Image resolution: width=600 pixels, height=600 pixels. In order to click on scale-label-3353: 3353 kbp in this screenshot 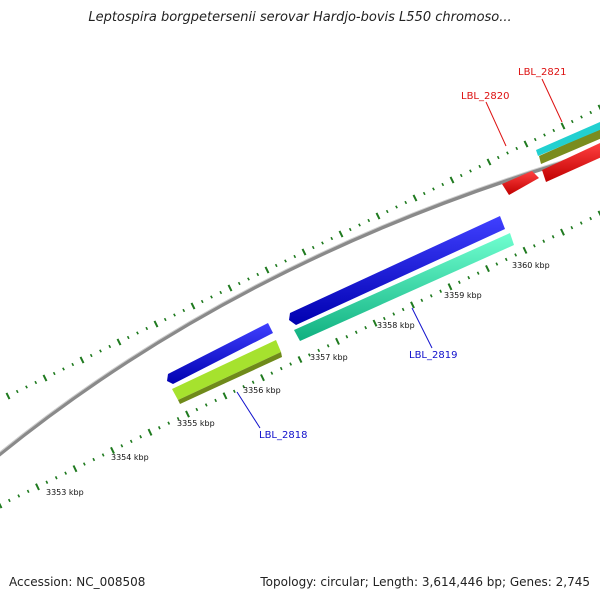, I will do `click(65, 492)`.